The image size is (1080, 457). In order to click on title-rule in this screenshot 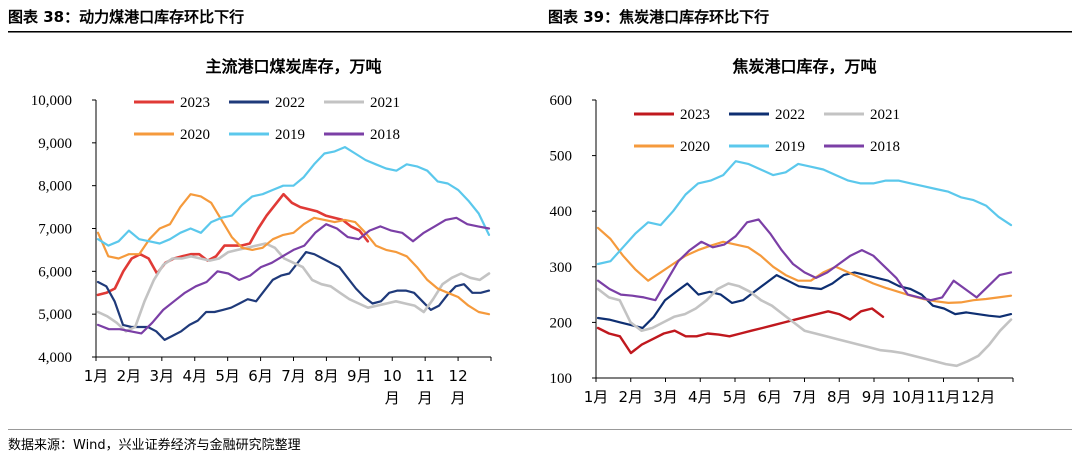, I will do `click(540, 31)`.